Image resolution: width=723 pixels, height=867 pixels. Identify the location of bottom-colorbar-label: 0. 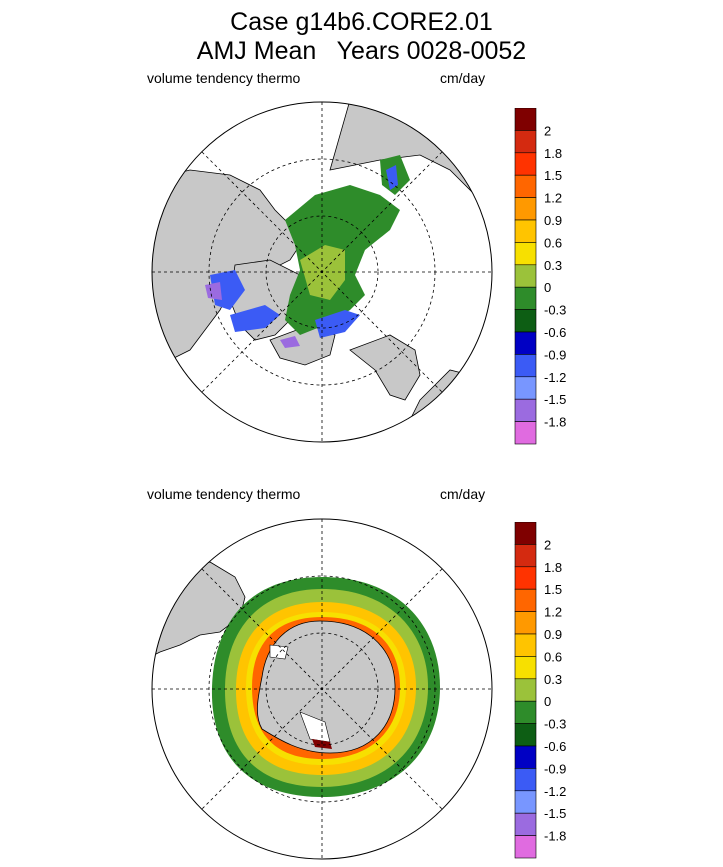
(547, 701).